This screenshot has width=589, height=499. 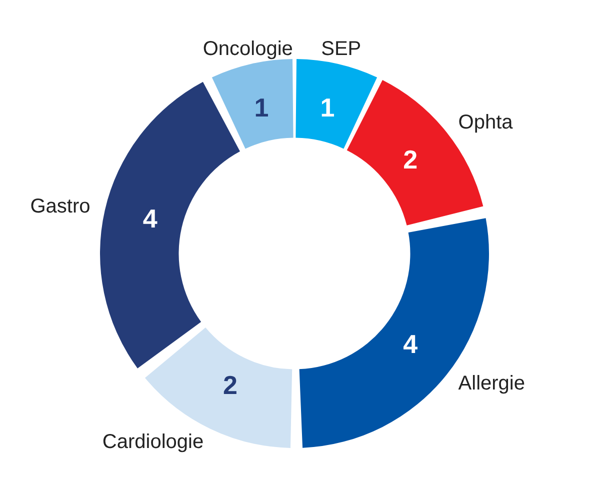 What do you see at coordinates (486, 122) in the screenshot?
I see `slice-label: Ophta` at bounding box center [486, 122].